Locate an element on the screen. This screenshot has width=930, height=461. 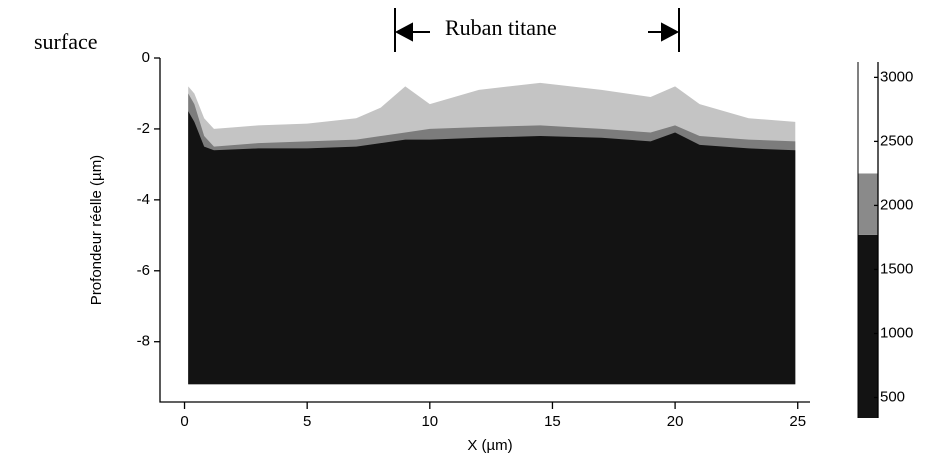
x-tick-label: 0 is located at coordinates (184, 421).